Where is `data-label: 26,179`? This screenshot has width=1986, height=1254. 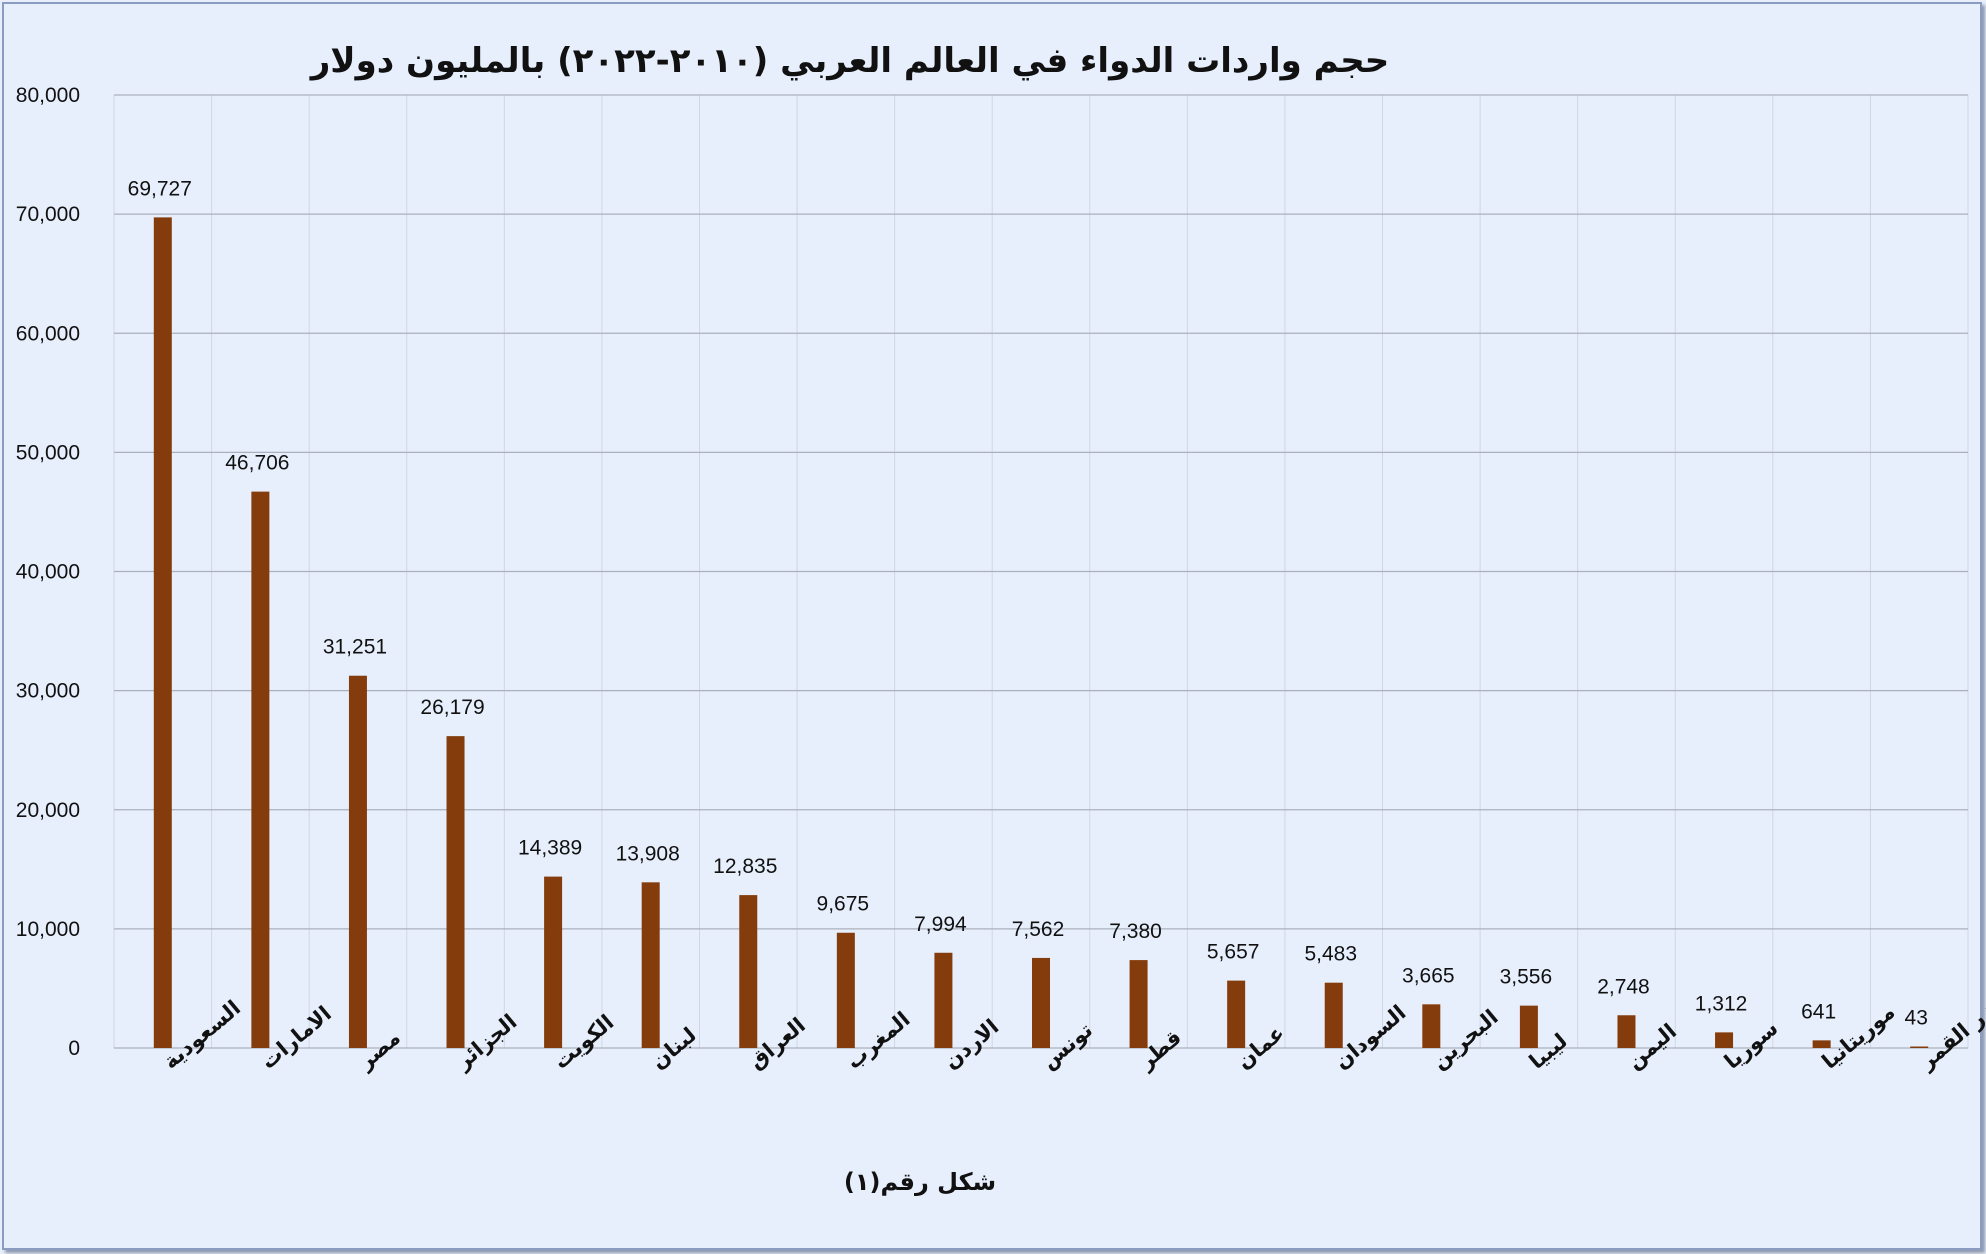 data-label: 26,179 is located at coordinates (452, 707).